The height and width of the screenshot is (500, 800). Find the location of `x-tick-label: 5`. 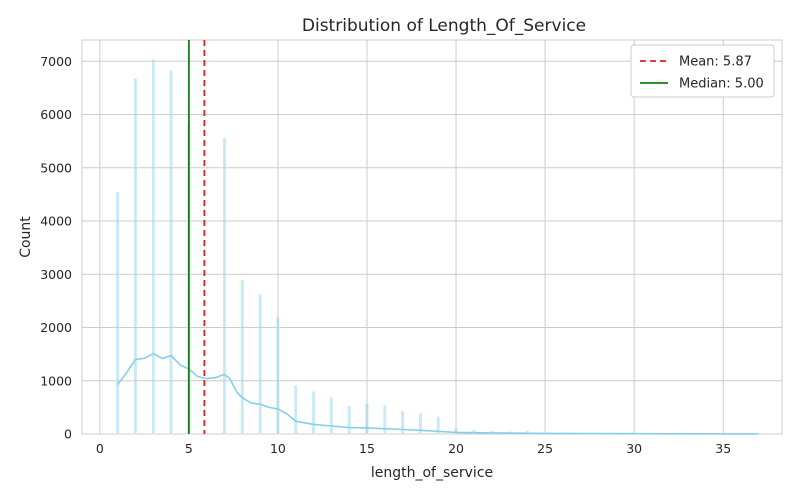

x-tick-label: 5 is located at coordinates (189, 448).